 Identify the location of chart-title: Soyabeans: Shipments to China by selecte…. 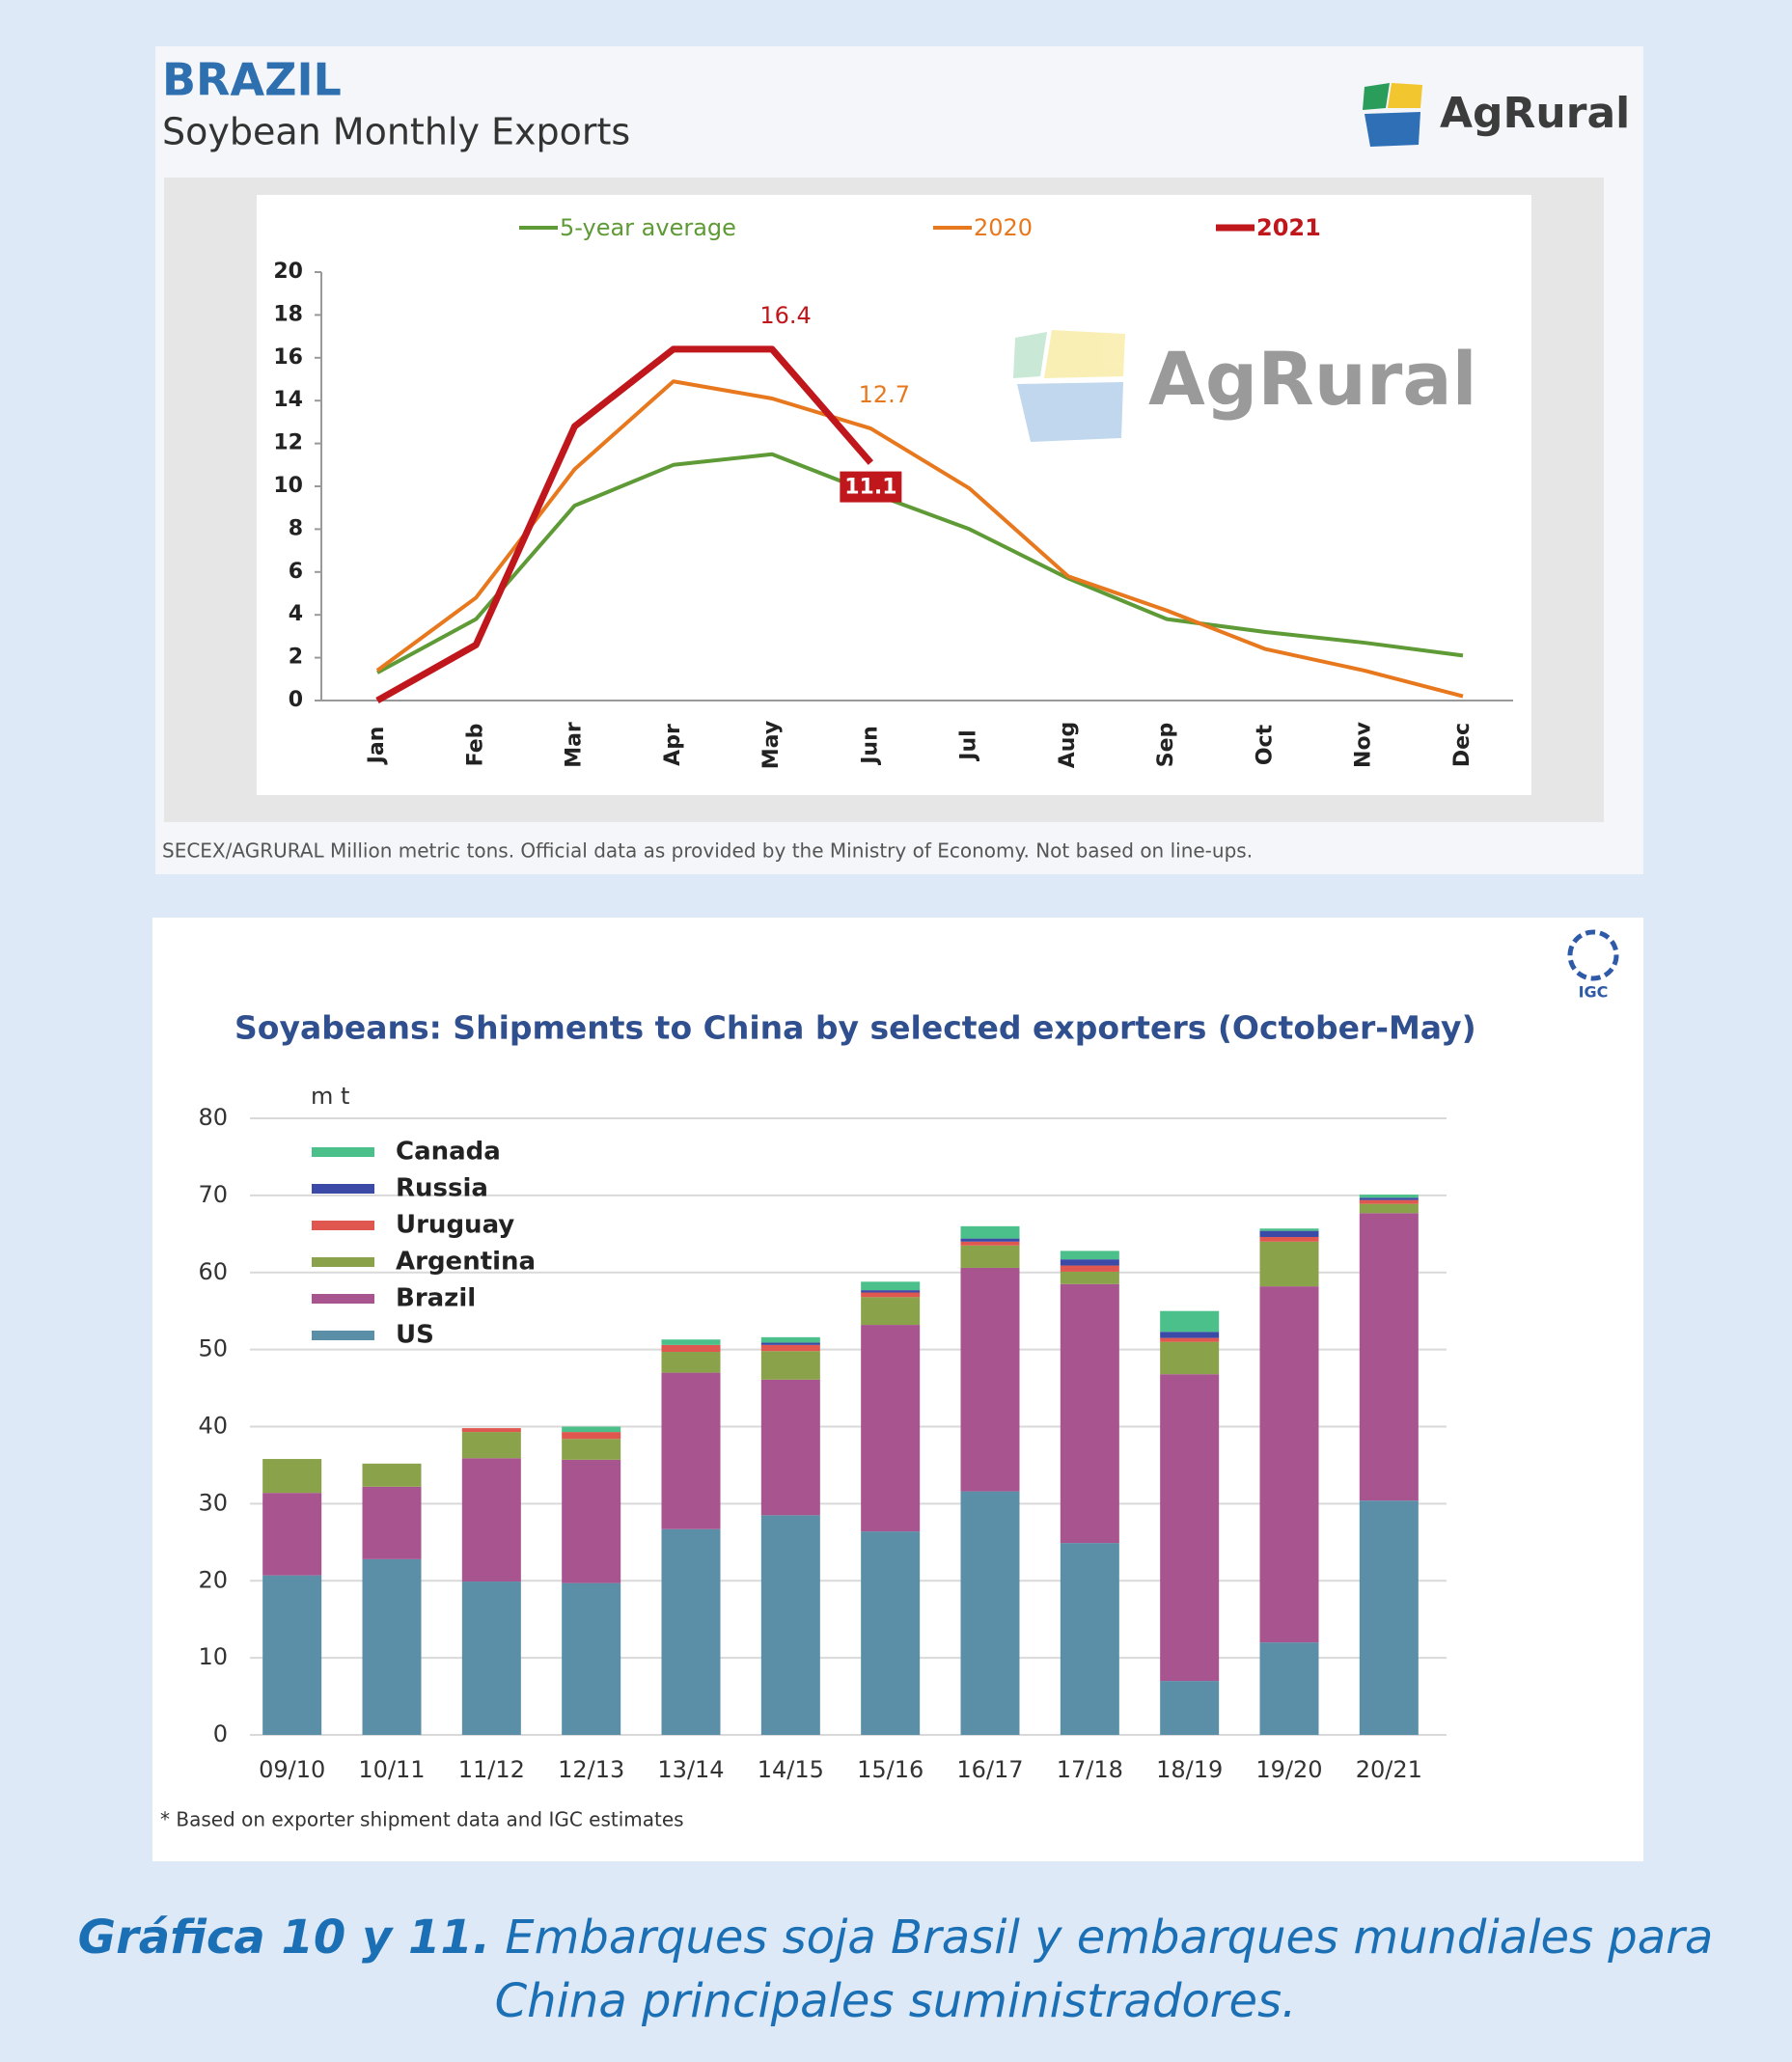
(855, 1028).